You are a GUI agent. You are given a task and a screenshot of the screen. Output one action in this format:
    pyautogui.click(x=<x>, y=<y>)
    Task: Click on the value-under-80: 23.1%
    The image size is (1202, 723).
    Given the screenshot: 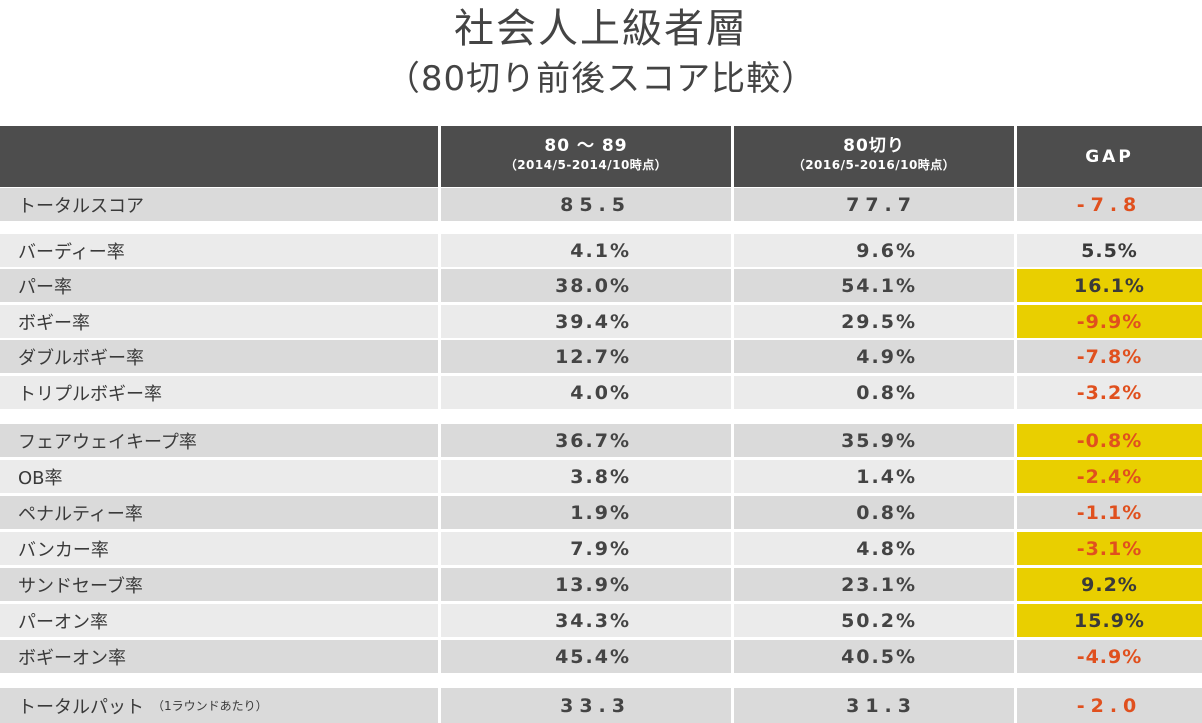 What is the action you would take?
    pyautogui.click(x=879, y=584)
    